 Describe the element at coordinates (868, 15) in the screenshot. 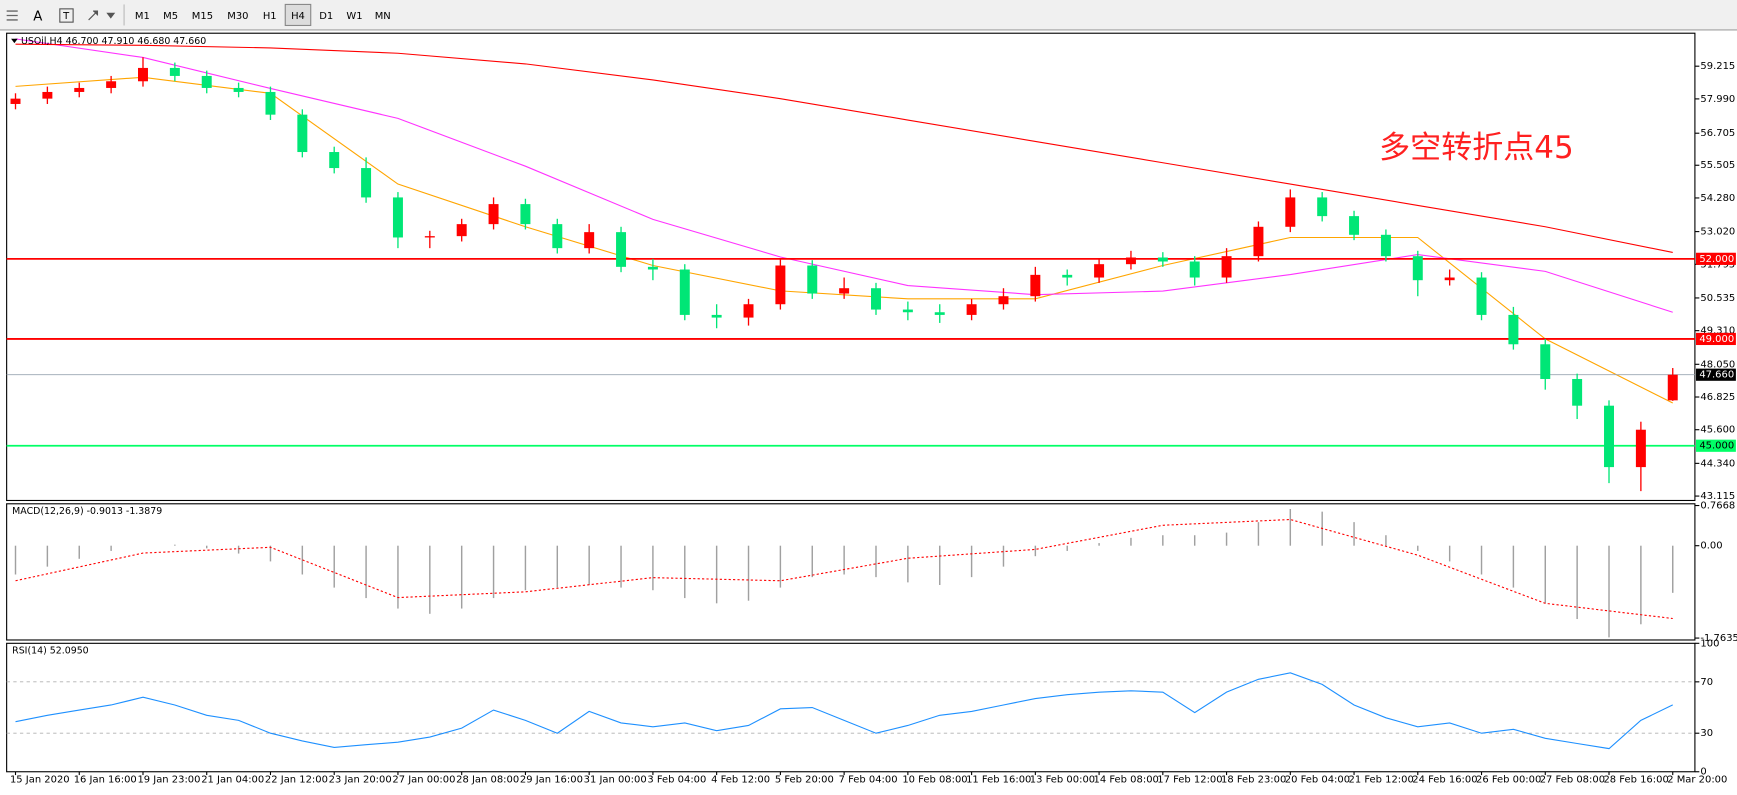

I see `toolbar: A T M1 M5 M15 M30 H1 H4 D1 W1 MN` at that location.